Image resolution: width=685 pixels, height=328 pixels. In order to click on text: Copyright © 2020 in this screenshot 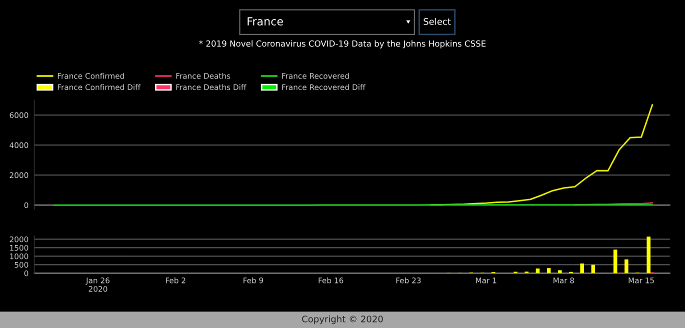, I will do `click(342, 319)`.